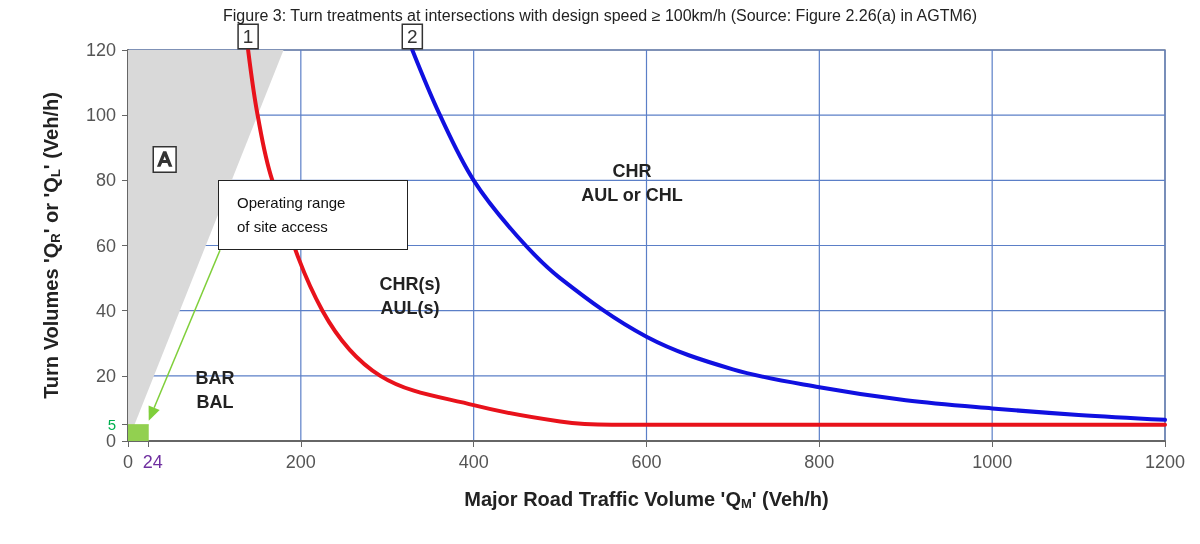 Image resolution: width=1200 pixels, height=544 pixels. Describe the element at coordinates (248, 36) in the screenshot. I see `series-label: 1` at that location.